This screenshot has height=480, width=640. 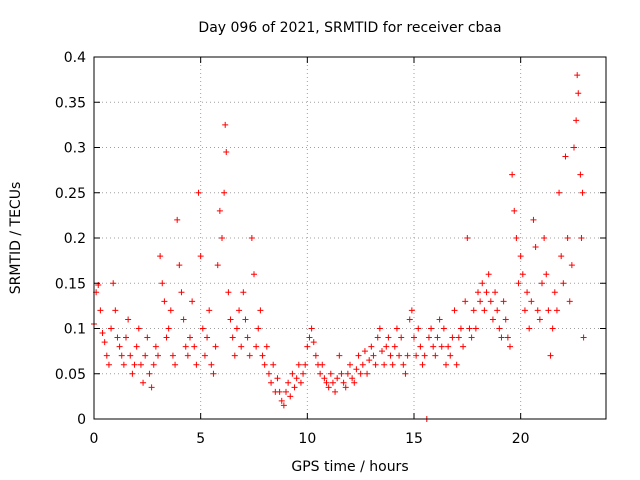 What do you see at coordinates (349, 467) in the screenshot?
I see `x-axis-label: GPS time / hours` at bounding box center [349, 467].